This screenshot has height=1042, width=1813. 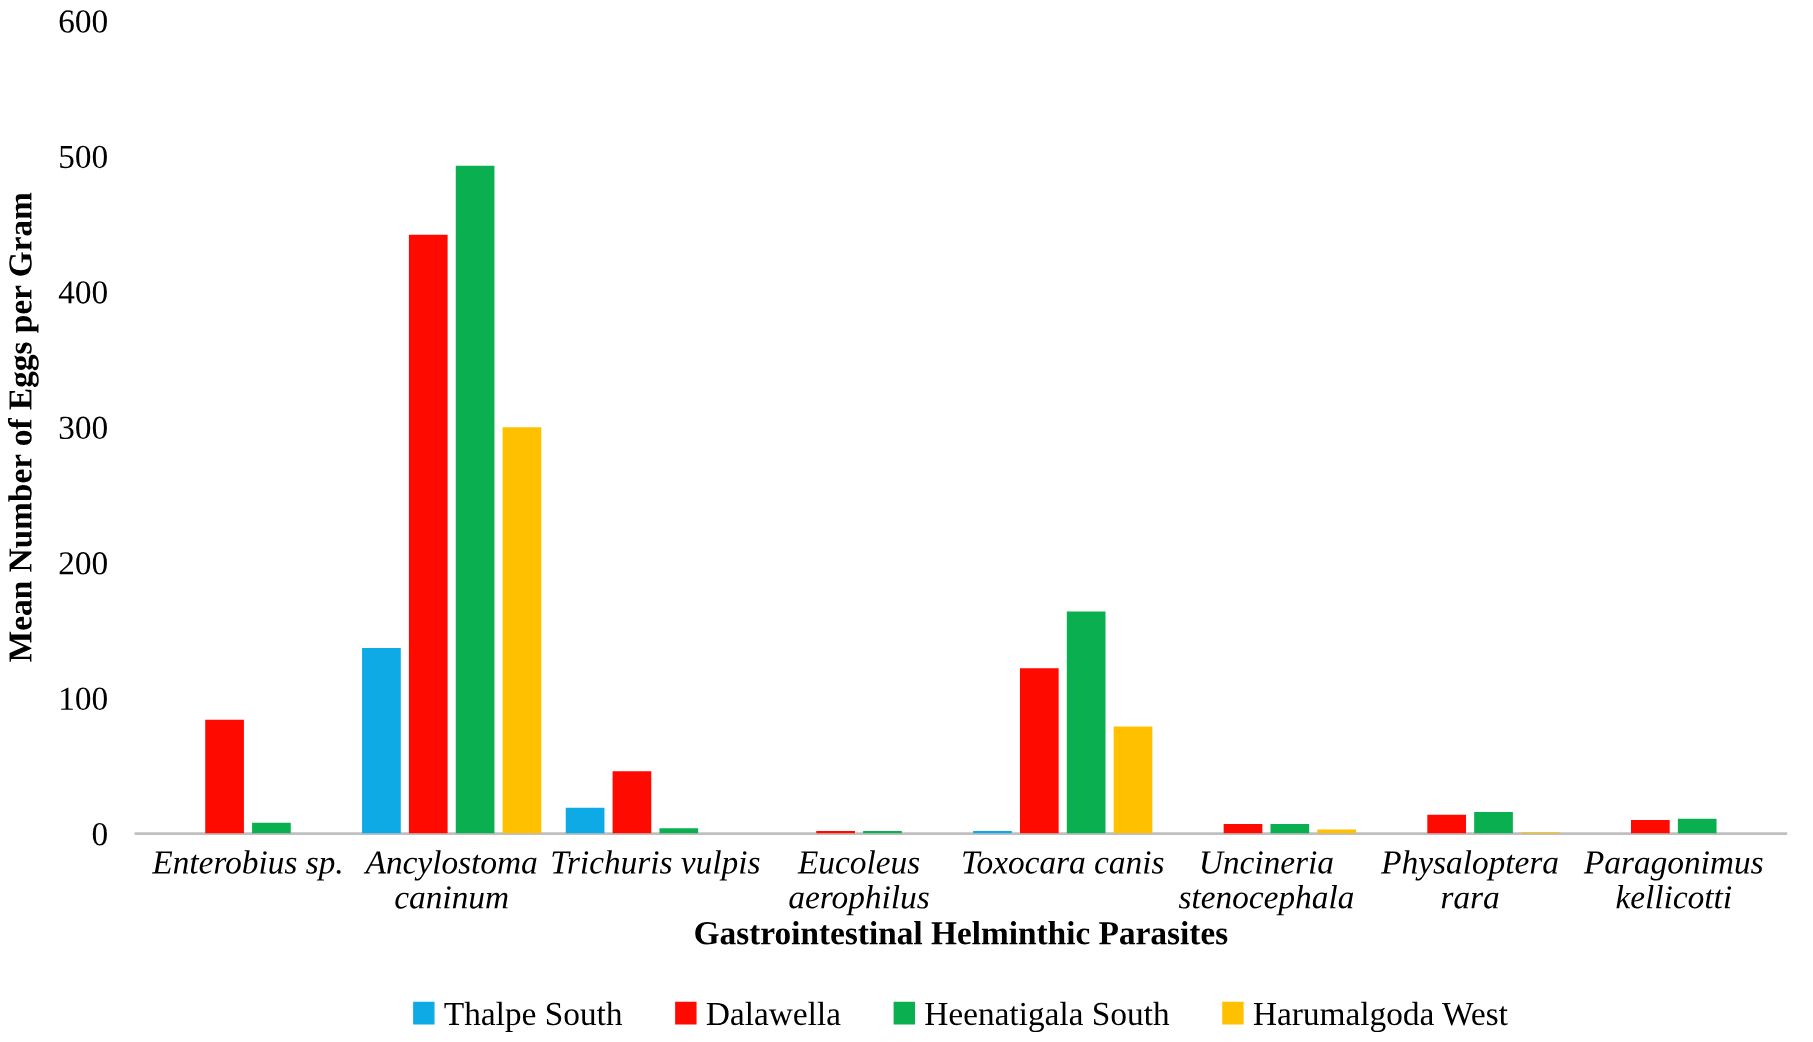 What do you see at coordinates (1266, 883) in the screenshot?
I see `x-tick-label: Uncineria stenocephala` at bounding box center [1266, 883].